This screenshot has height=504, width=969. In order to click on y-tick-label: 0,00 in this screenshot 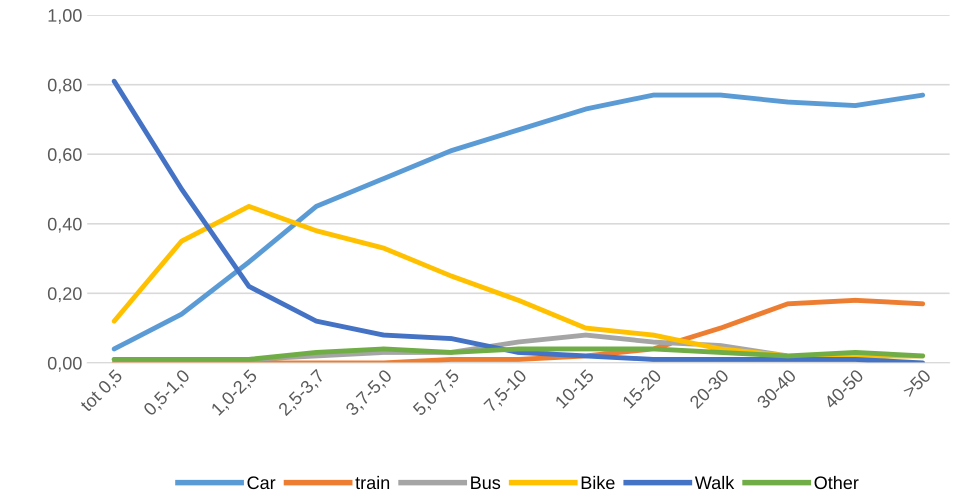, I will do `click(65, 364)`.